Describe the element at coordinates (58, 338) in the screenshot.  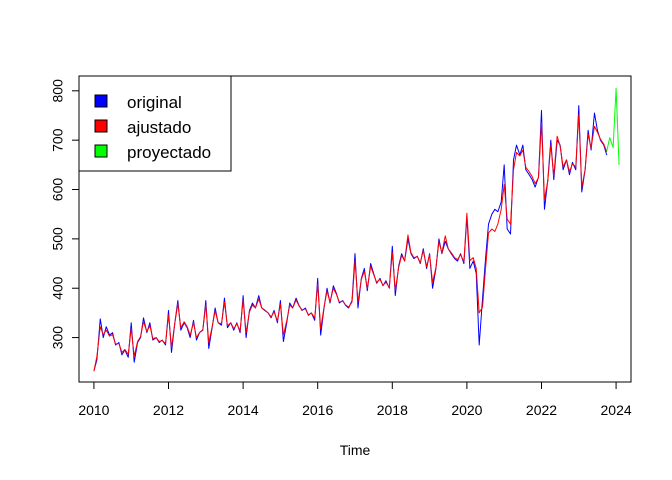
I see `y-tick-label: 300` at that location.